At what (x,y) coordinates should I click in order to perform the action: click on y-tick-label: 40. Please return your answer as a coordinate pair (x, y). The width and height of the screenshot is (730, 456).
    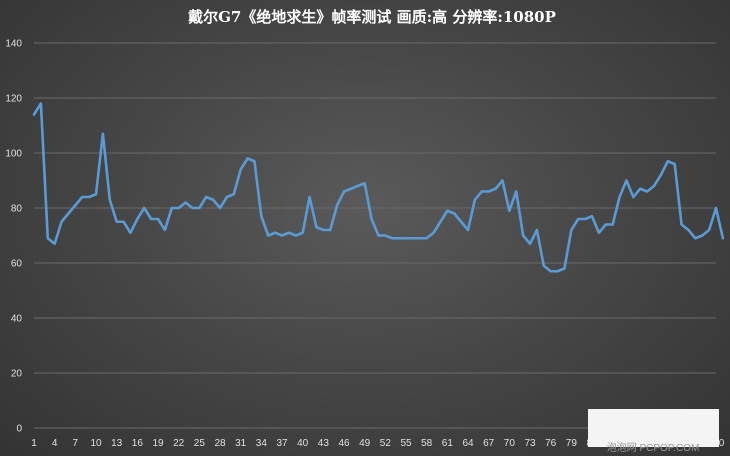
    Looking at the image, I should click on (17, 319).